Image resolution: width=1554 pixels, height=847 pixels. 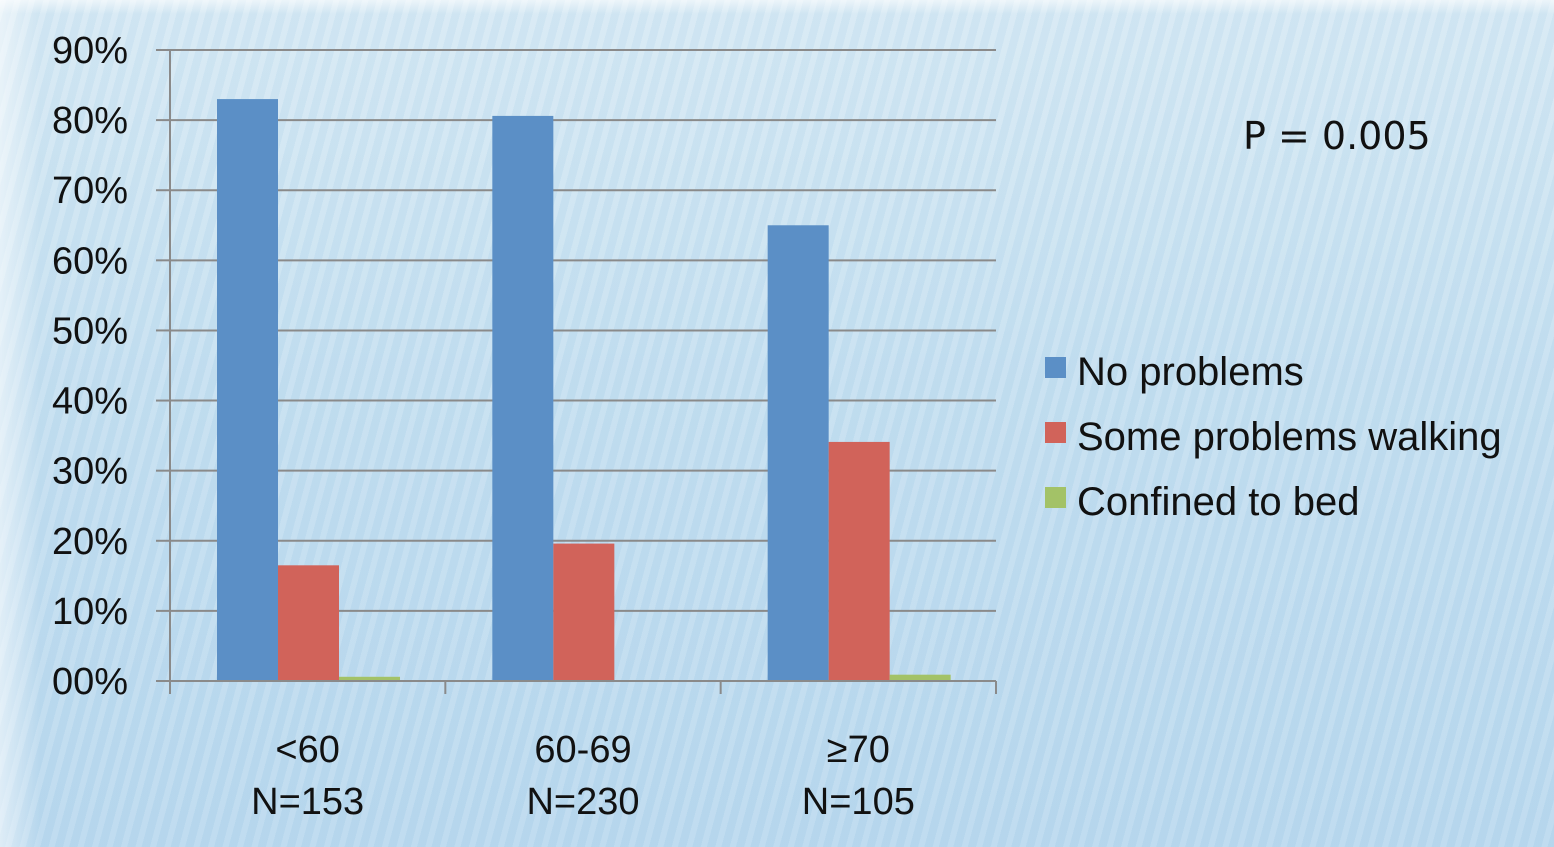 I want to click on p-value-annotation: P = 0.005, so click(x=1337, y=136).